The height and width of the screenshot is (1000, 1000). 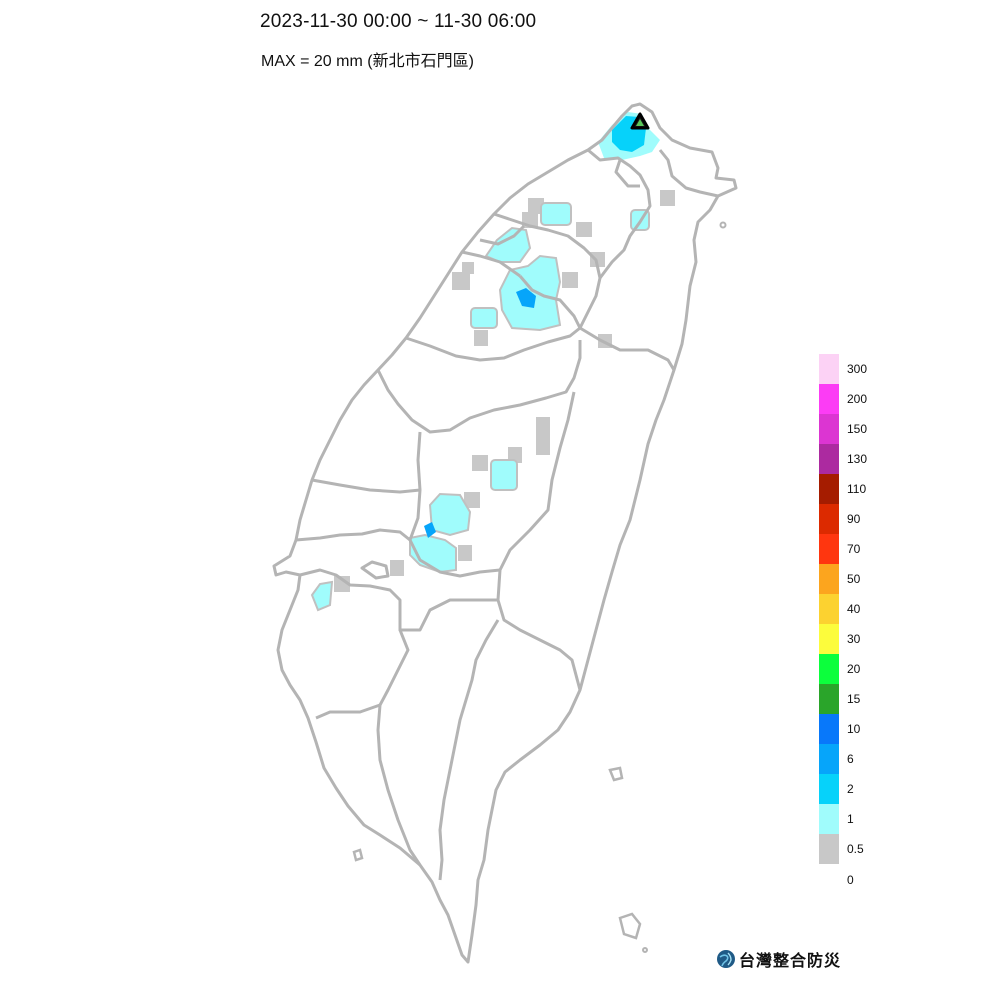 I want to click on legend-entry: 6, so click(x=849, y=759).